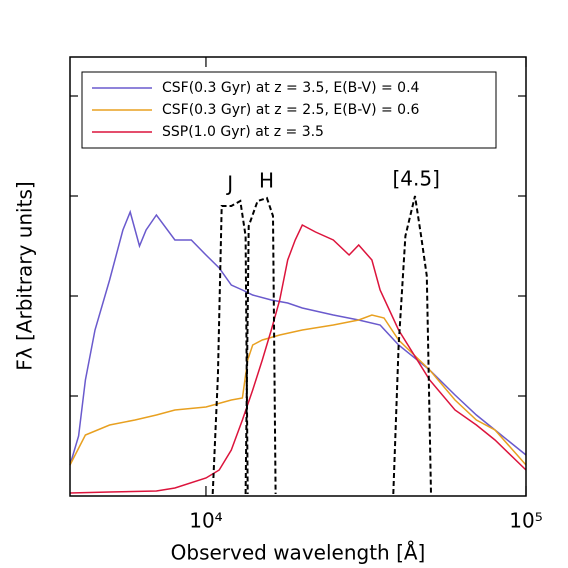 The width and height of the screenshot is (568, 568). What do you see at coordinates (266, 181) in the screenshot?
I see `filter-label: H` at bounding box center [266, 181].